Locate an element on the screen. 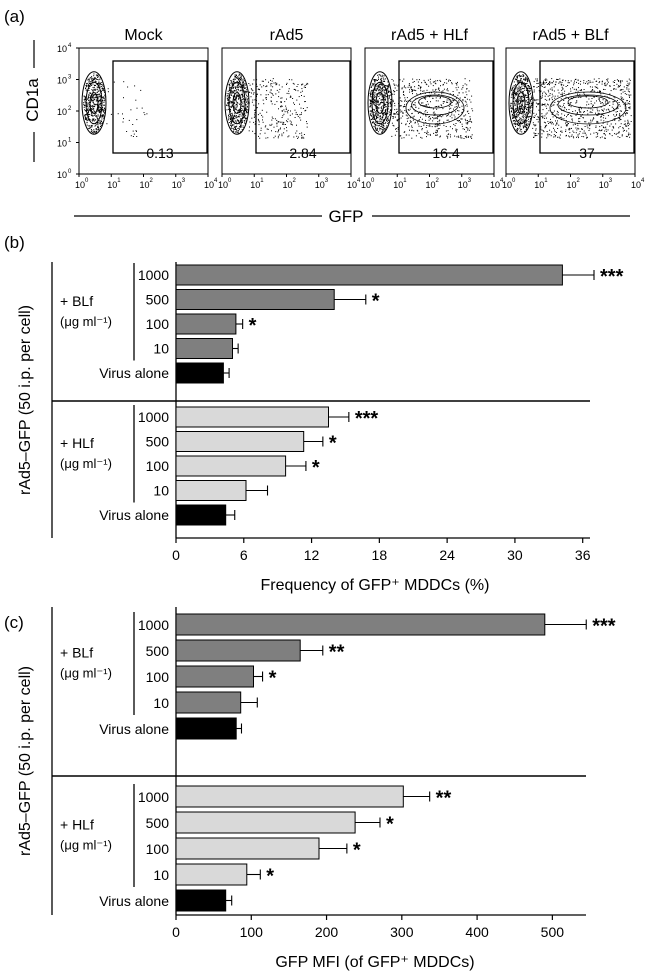  significance-marker: * is located at coordinates (390, 825).